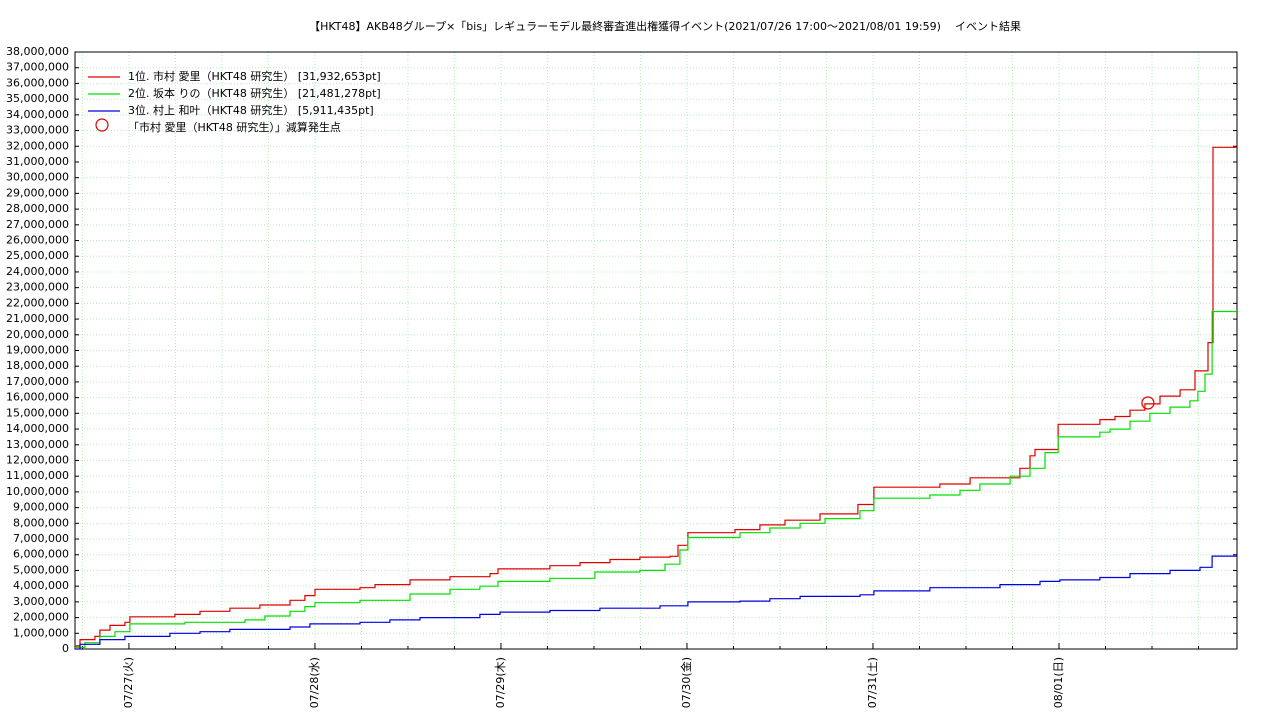  I want to click on legend-label: 3位. 村上 和叶（HKT48 研究生） [5,911,435pt], so click(251, 110).